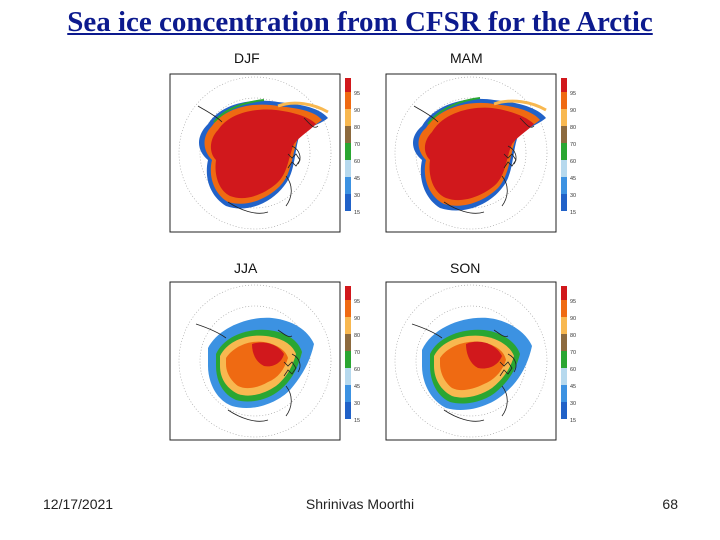 The image size is (720, 540). What do you see at coordinates (466, 58) in the screenshot?
I see `season-label: MAM` at bounding box center [466, 58].